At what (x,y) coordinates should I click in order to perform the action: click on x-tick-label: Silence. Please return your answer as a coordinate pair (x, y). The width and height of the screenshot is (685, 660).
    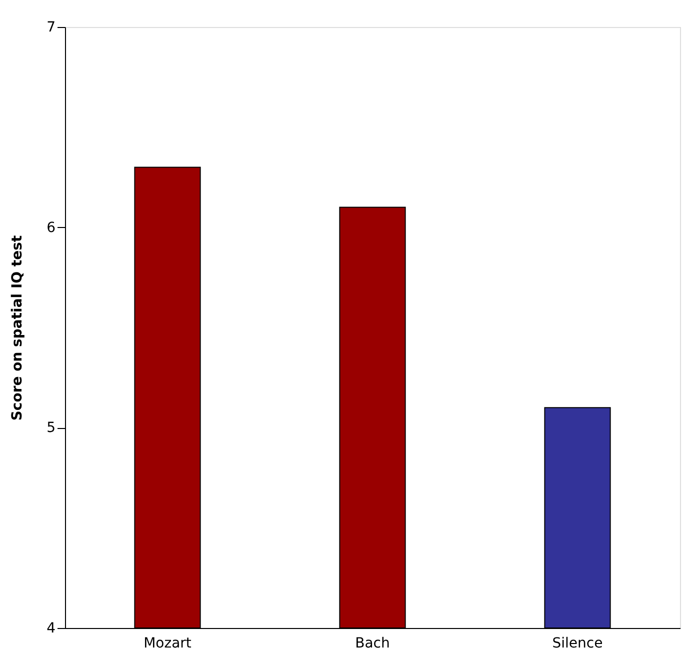
    Looking at the image, I should click on (577, 644).